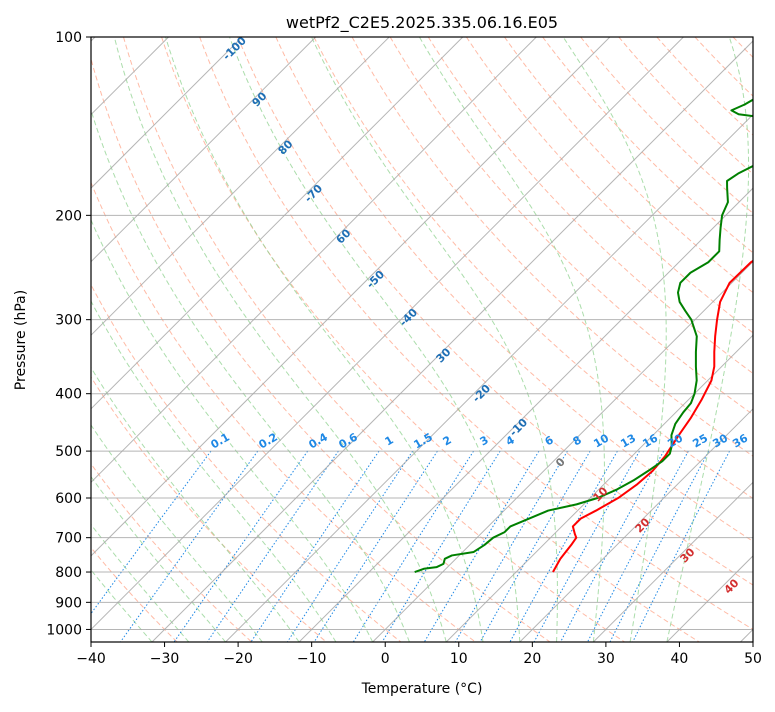  I want to click on y-axis-label: Pressure (hPa), so click(21, 340).